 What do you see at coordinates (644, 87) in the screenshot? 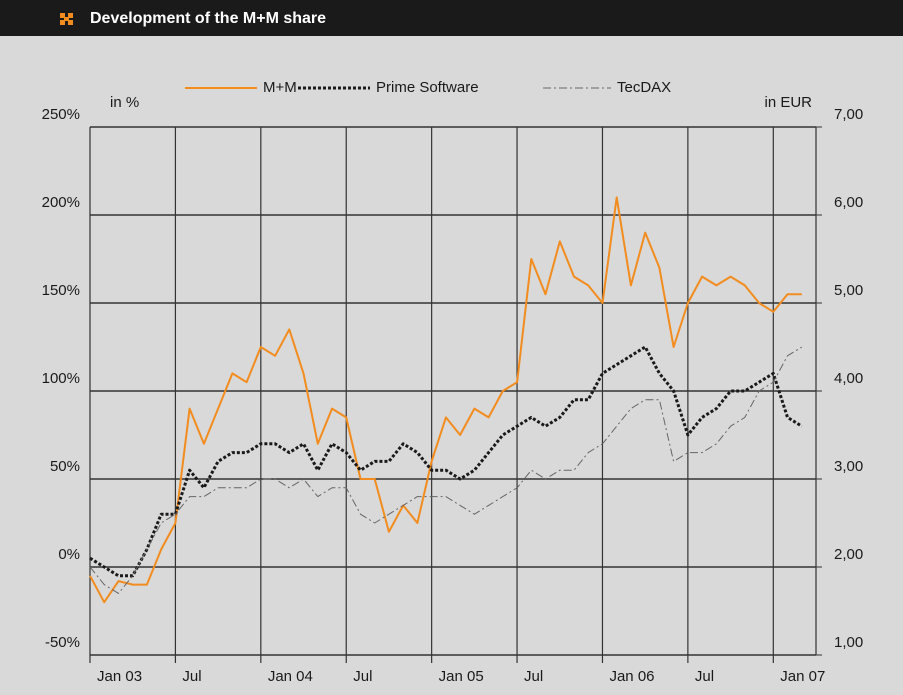
I see `legend-label: TecDAX` at bounding box center [644, 87].